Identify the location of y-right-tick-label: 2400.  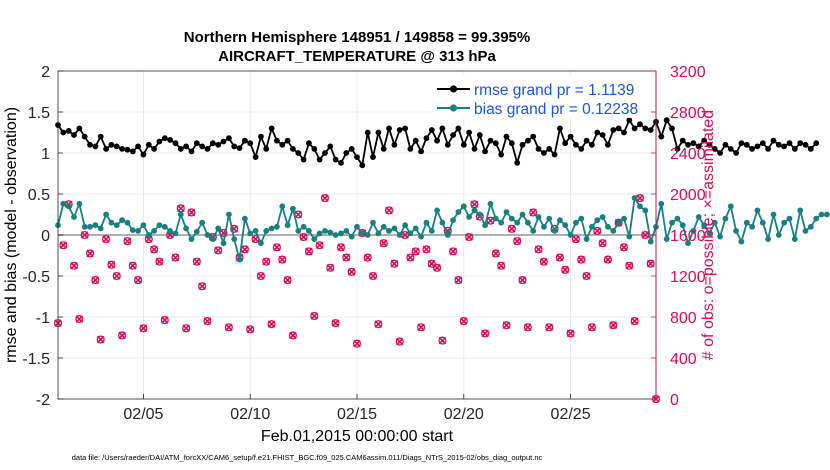
(688, 154).